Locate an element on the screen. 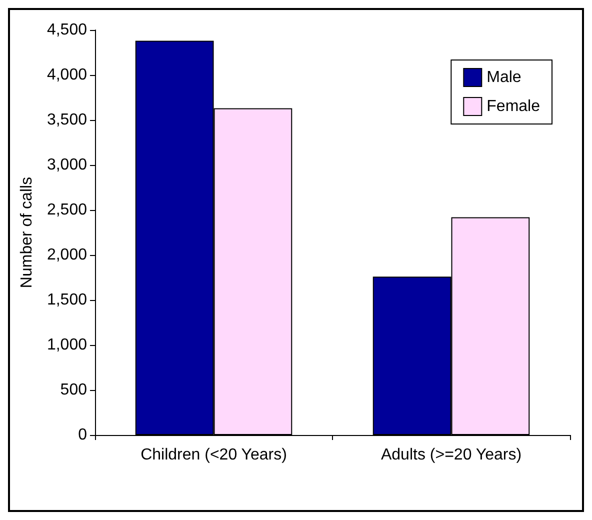 The height and width of the screenshot is (520, 592). x-tick-label: Adults (>=20 Years) is located at coordinates (451, 455).